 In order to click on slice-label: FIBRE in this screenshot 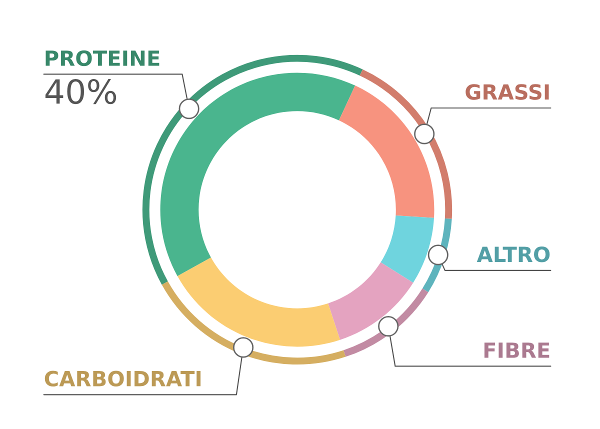, I will do `click(517, 350)`.